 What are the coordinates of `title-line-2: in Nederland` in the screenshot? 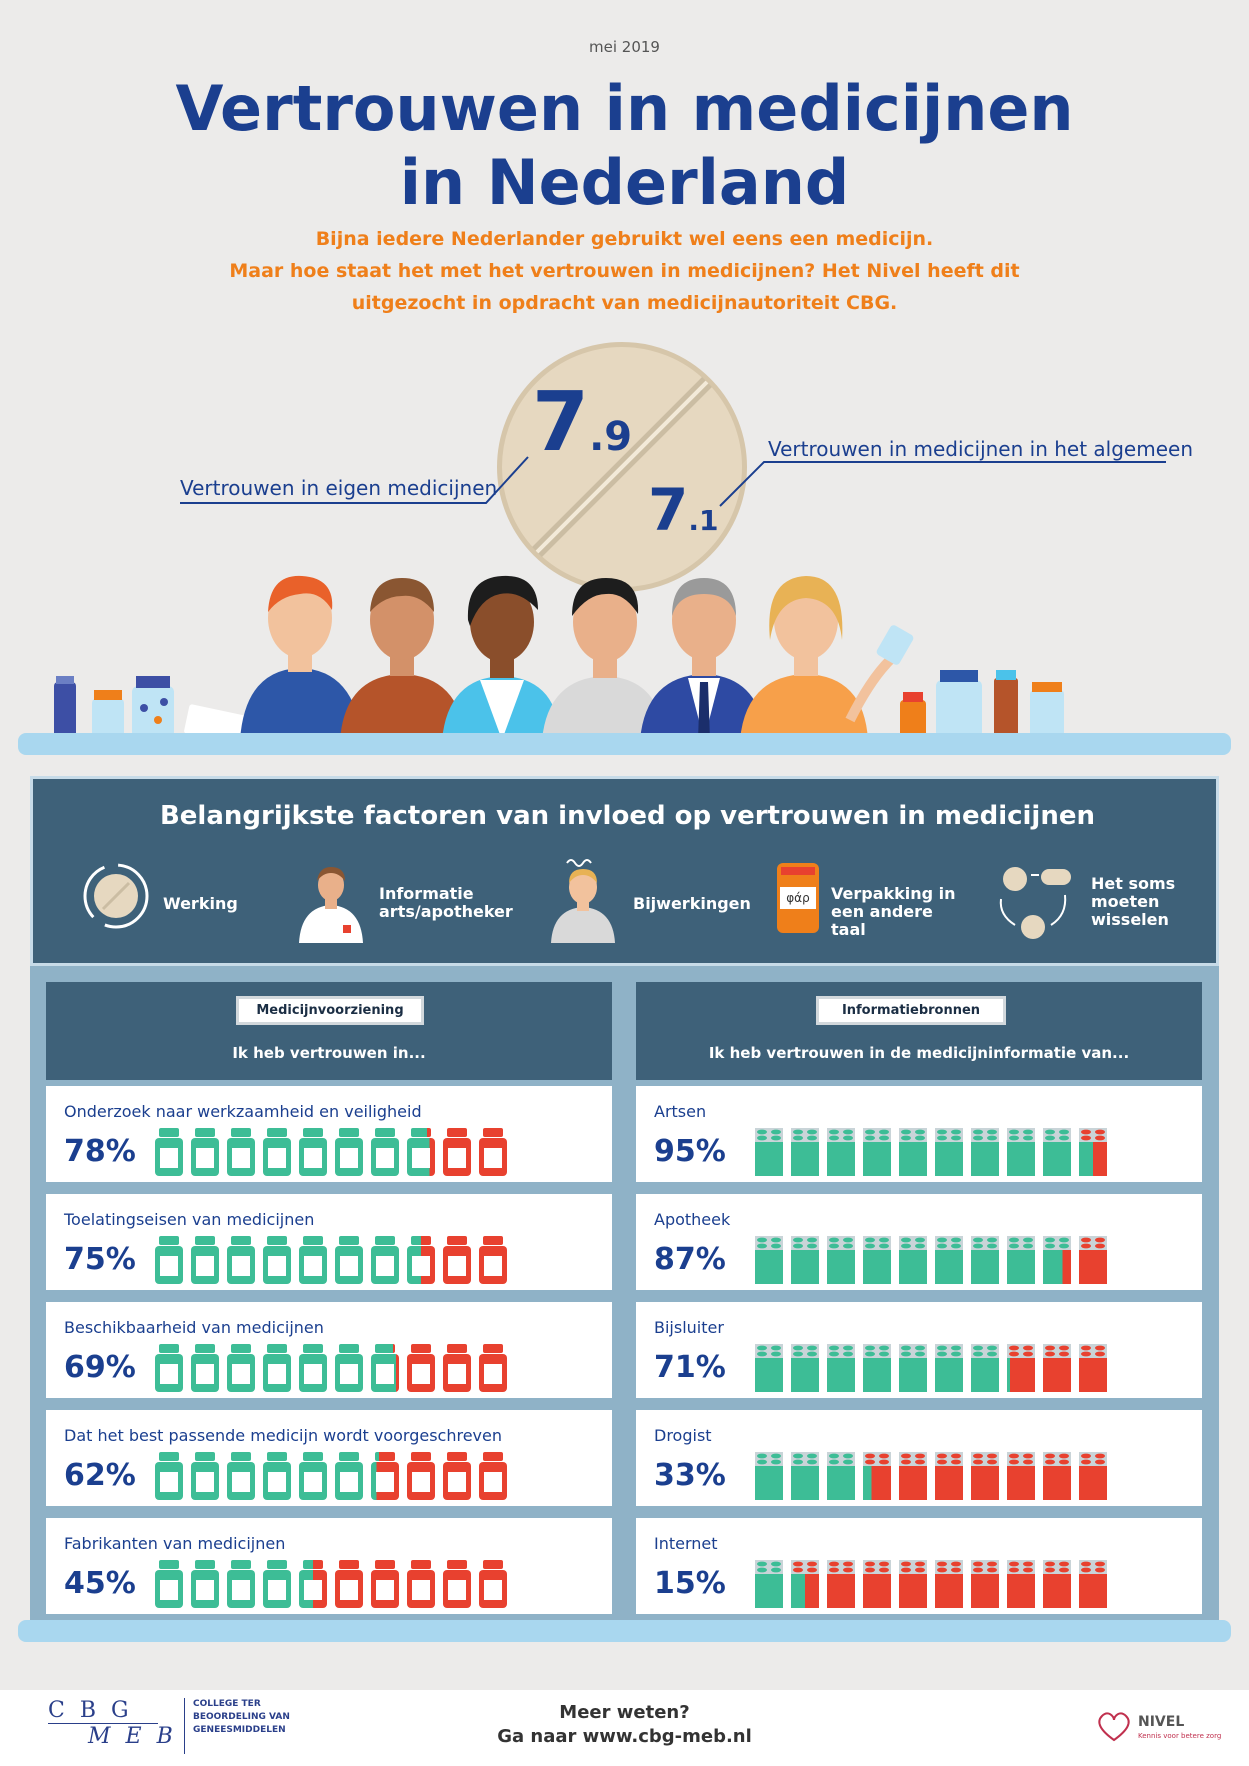 It's located at (624, 182).